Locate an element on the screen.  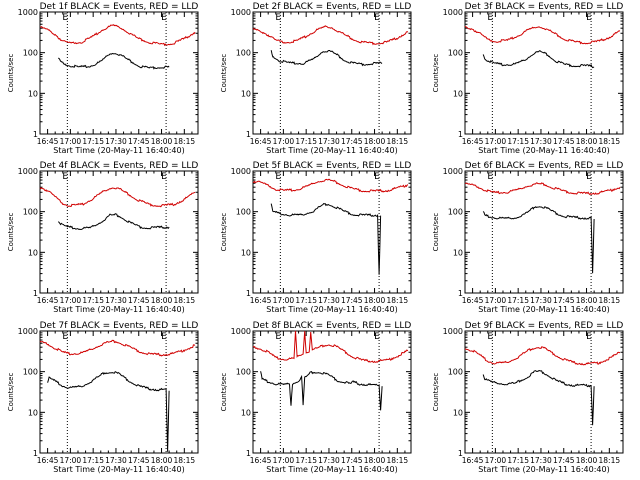
panel-title: Det 8f BLACK = Events, RED = LLD is located at coordinates (332, 326).